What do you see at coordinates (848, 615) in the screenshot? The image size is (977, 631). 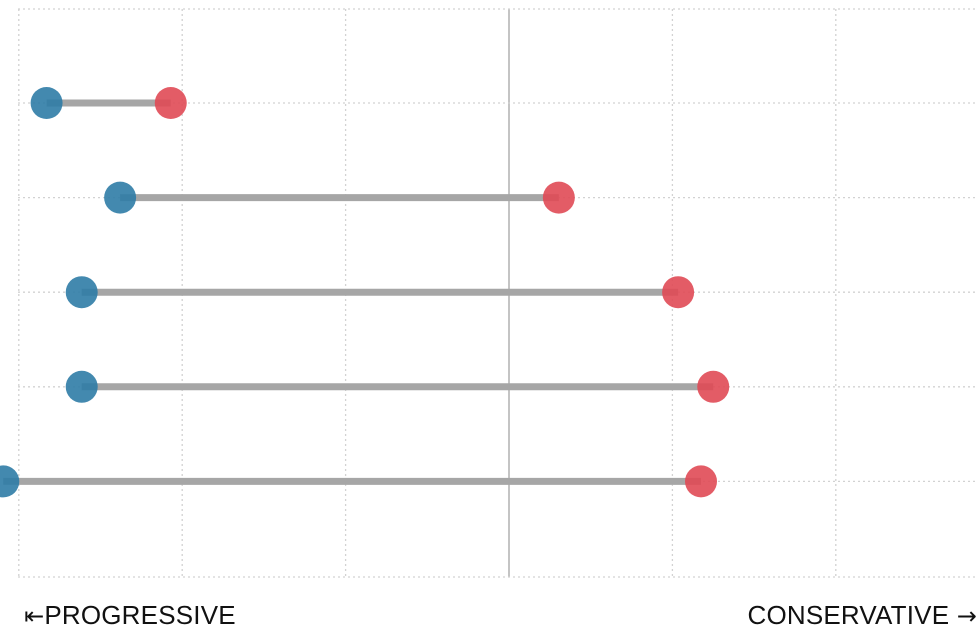 I see `conservative-label-text: CONSERVATIVE` at bounding box center [848, 615].